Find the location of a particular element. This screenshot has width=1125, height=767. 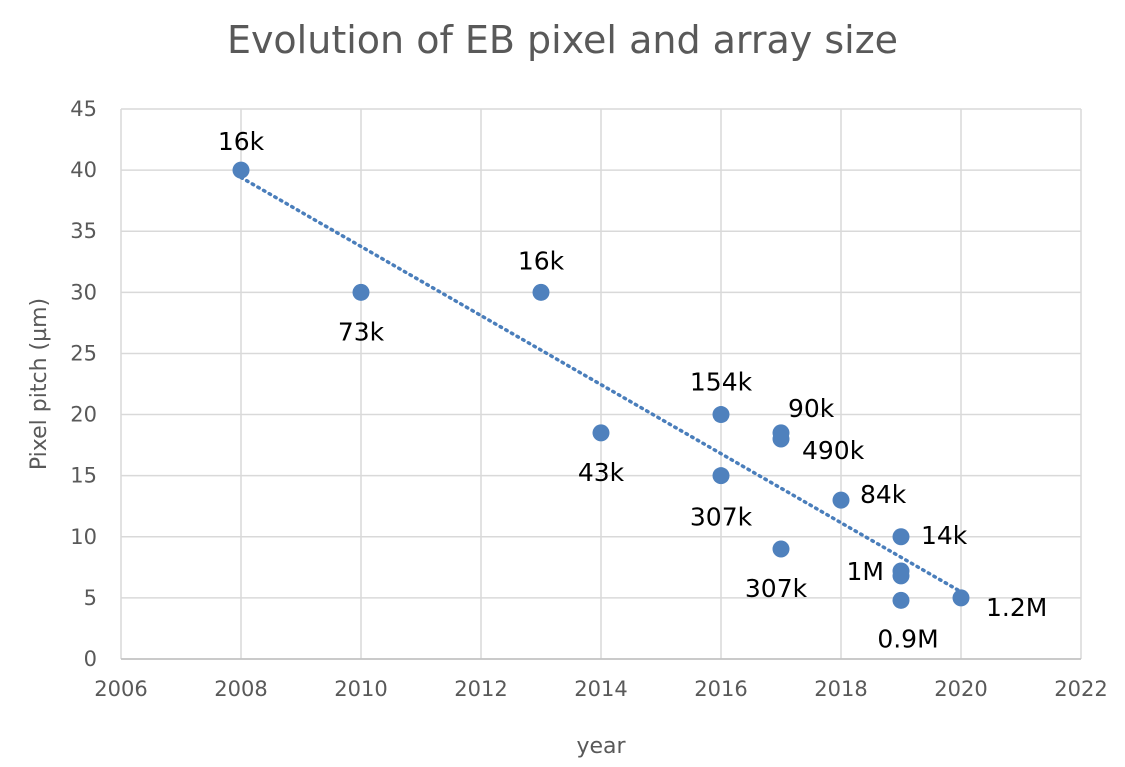

x-tick-label: 2016 is located at coordinates (720, 689).